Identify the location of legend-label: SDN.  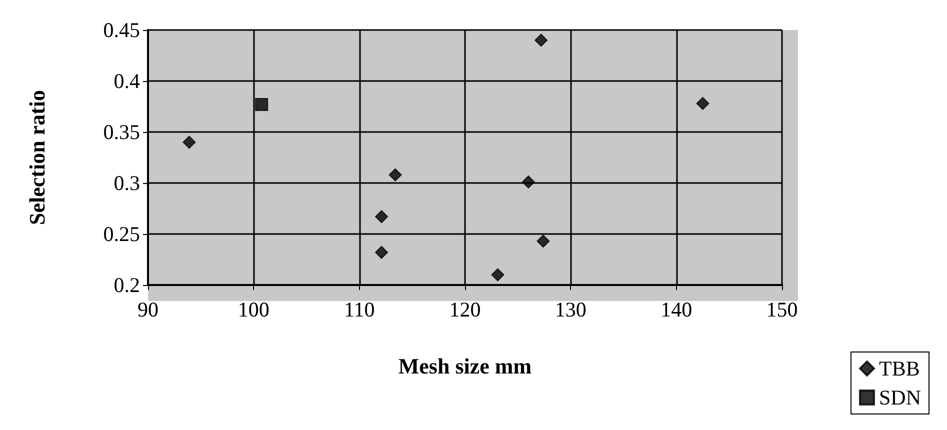
(900, 398).